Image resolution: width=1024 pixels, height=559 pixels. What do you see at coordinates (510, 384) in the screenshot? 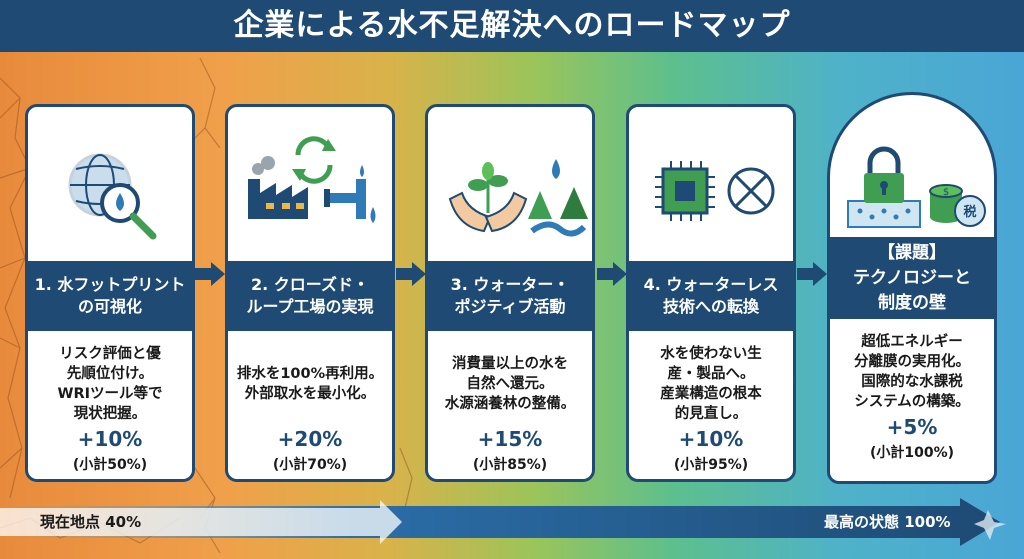
I see `step-description: 消費量以上の水を 自然へ還元。 水源涵養林の整備。` at bounding box center [510, 384].